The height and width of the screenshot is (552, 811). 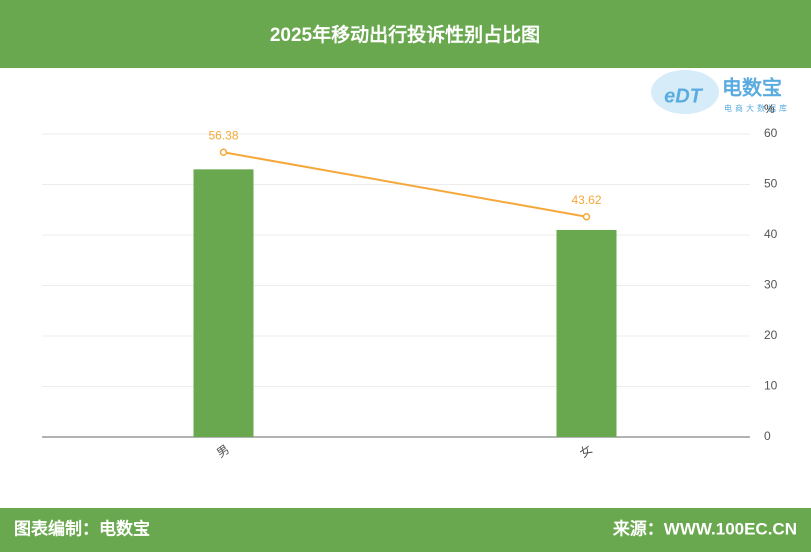 What do you see at coordinates (704, 528) in the screenshot?
I see `footer-right: 来源：WWW.100EC.CN` at bounding box center [704, 528].